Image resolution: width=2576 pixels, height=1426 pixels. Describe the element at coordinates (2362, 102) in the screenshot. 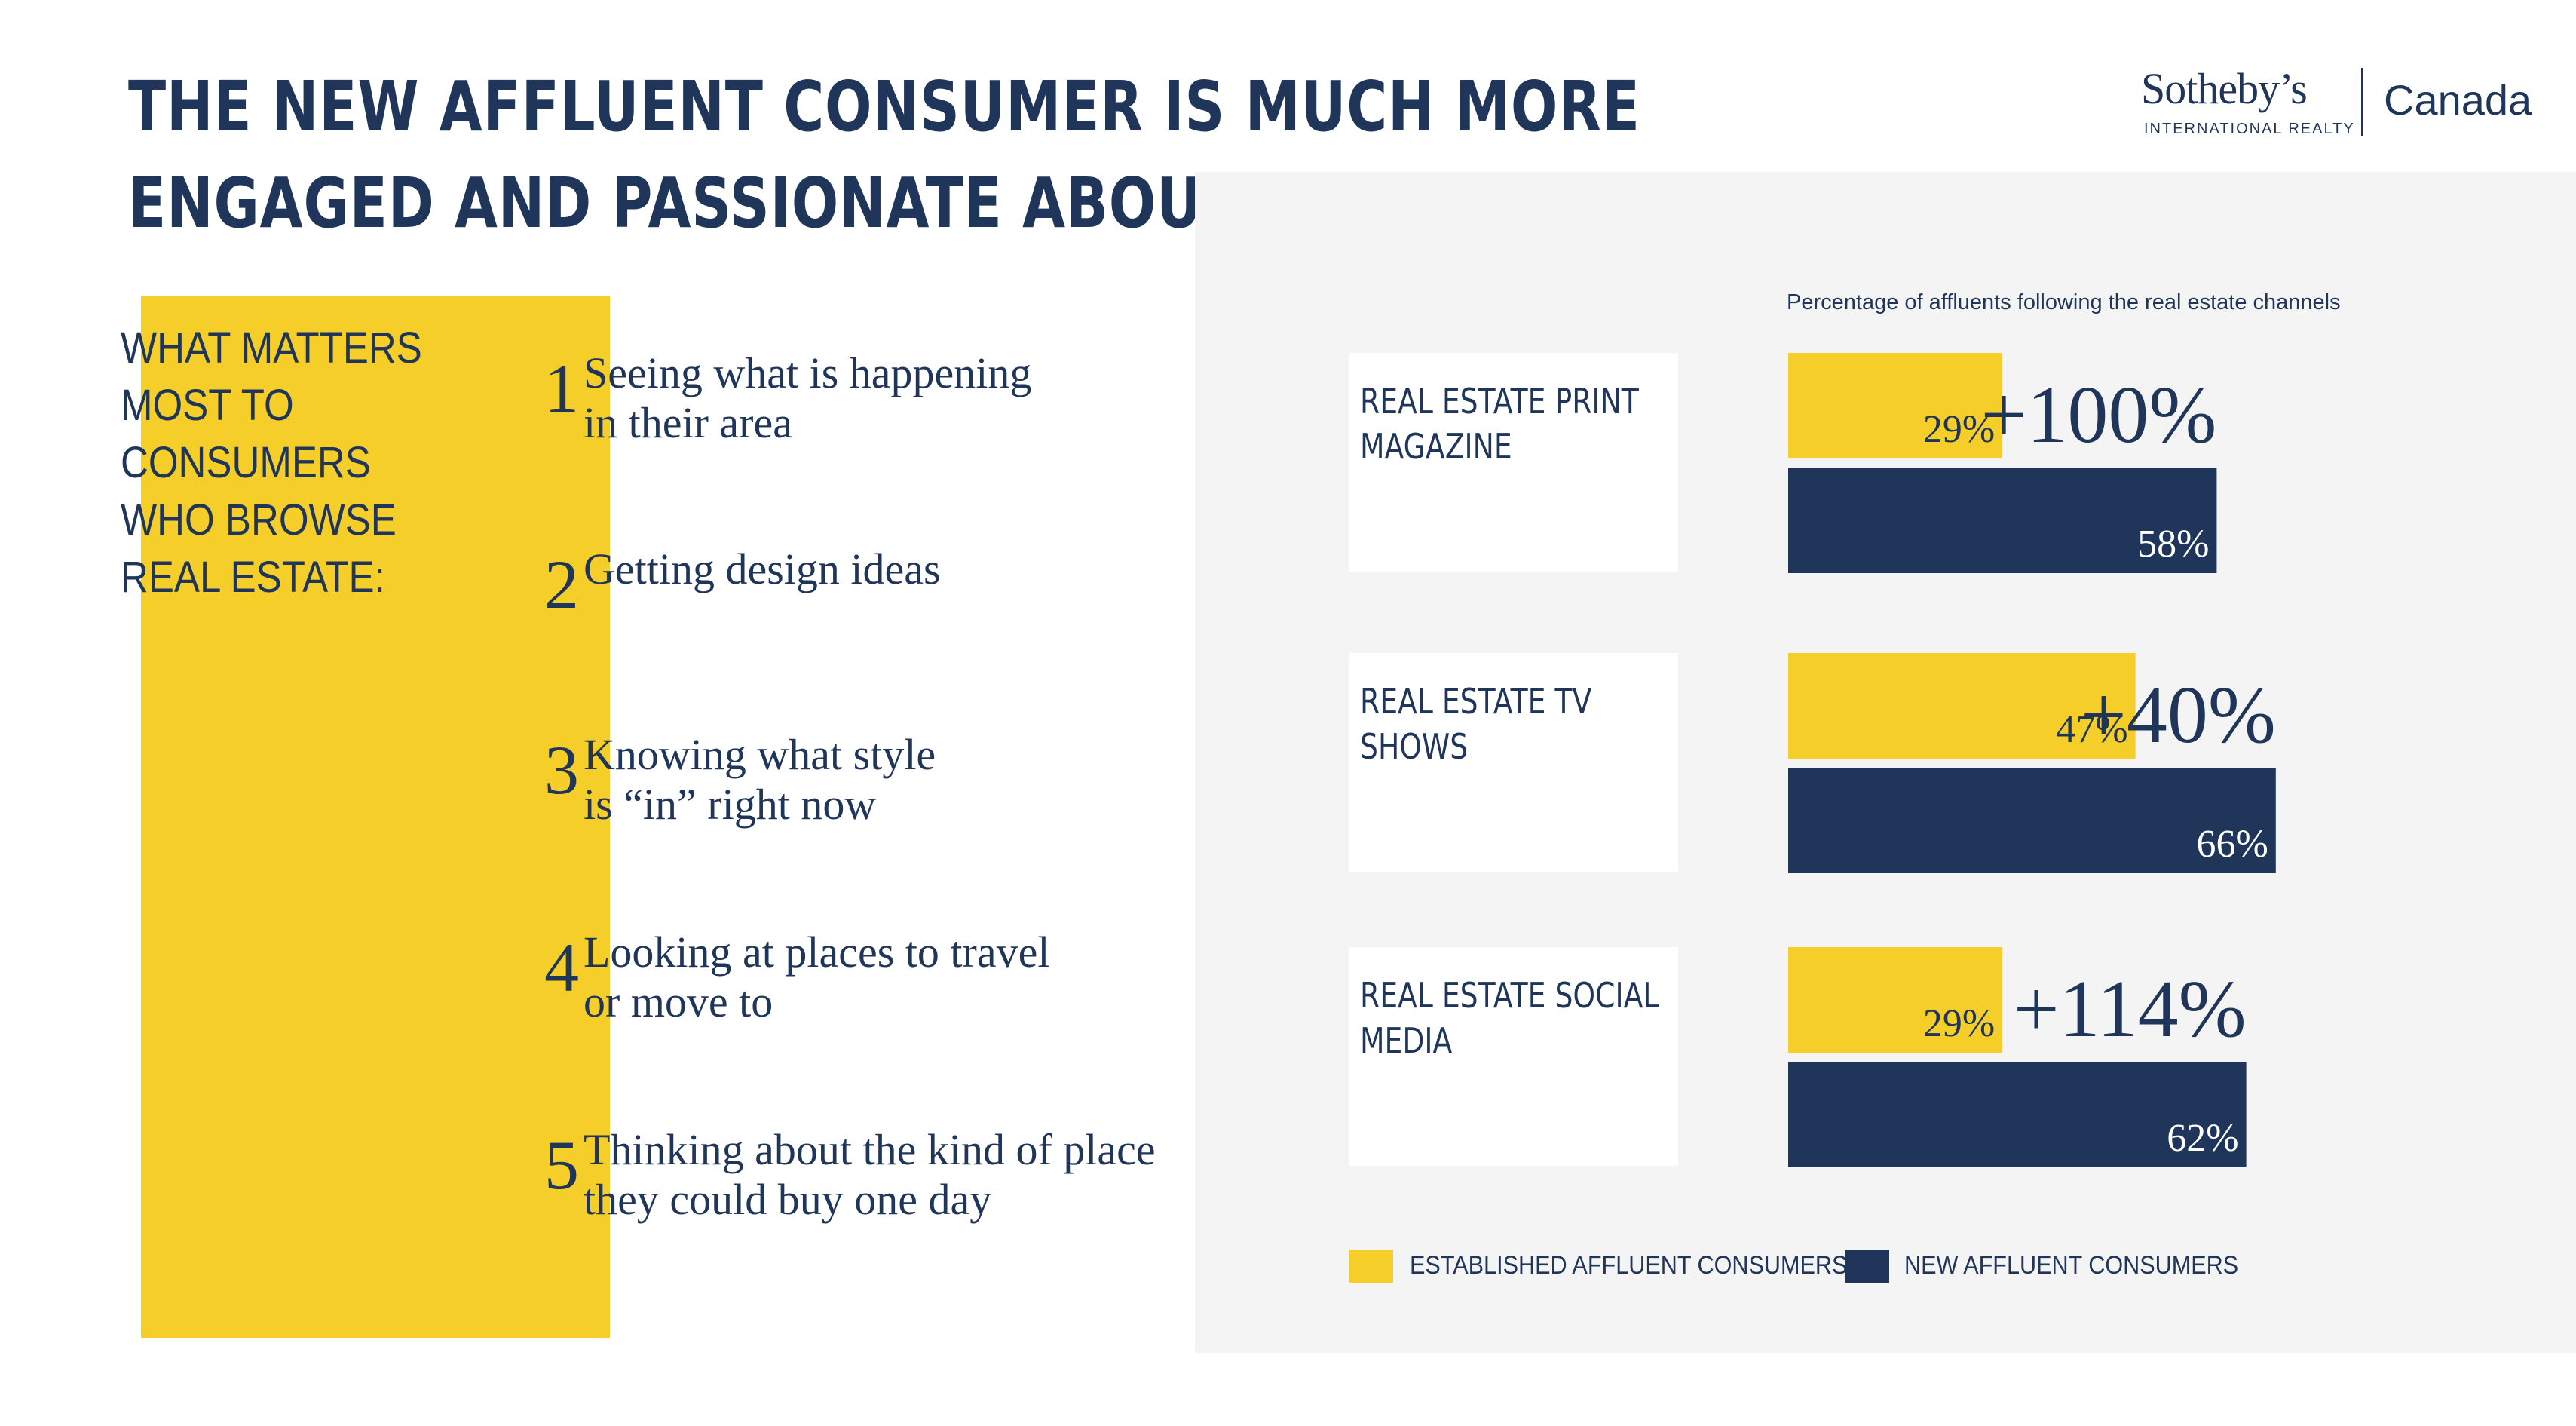

I see `logo-divider` at that location.